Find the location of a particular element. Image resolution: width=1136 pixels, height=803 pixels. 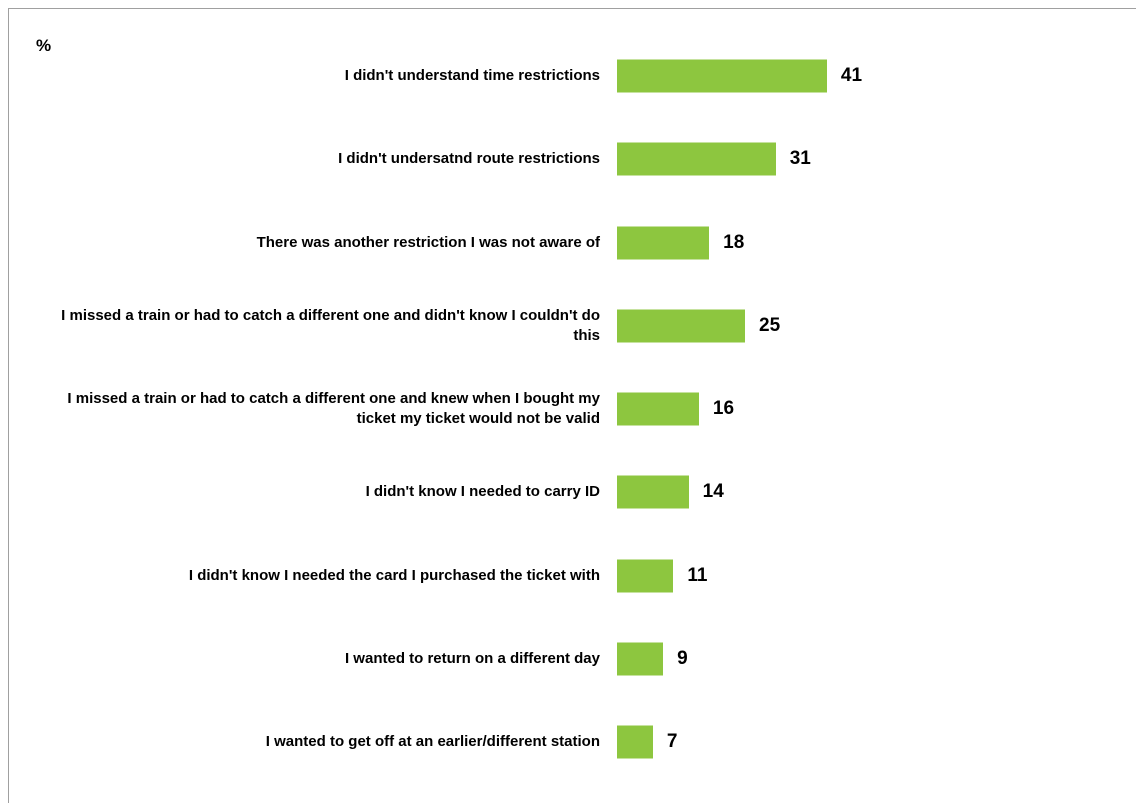

category-label: I didn't understand time restrictions is located at coordinates (472, 75).